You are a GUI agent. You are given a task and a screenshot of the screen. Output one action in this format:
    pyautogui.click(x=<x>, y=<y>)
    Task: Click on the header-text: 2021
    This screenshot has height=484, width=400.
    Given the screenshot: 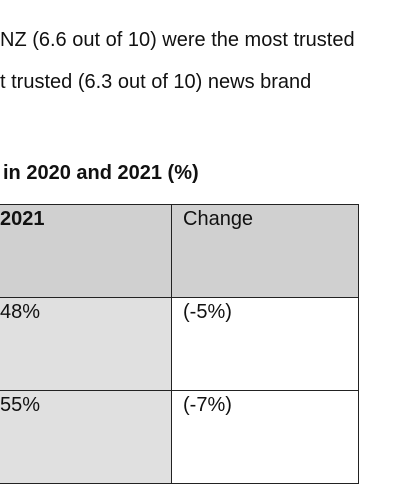 What is the action you would take?
    pyautogui.click(x=22, y=219)
    